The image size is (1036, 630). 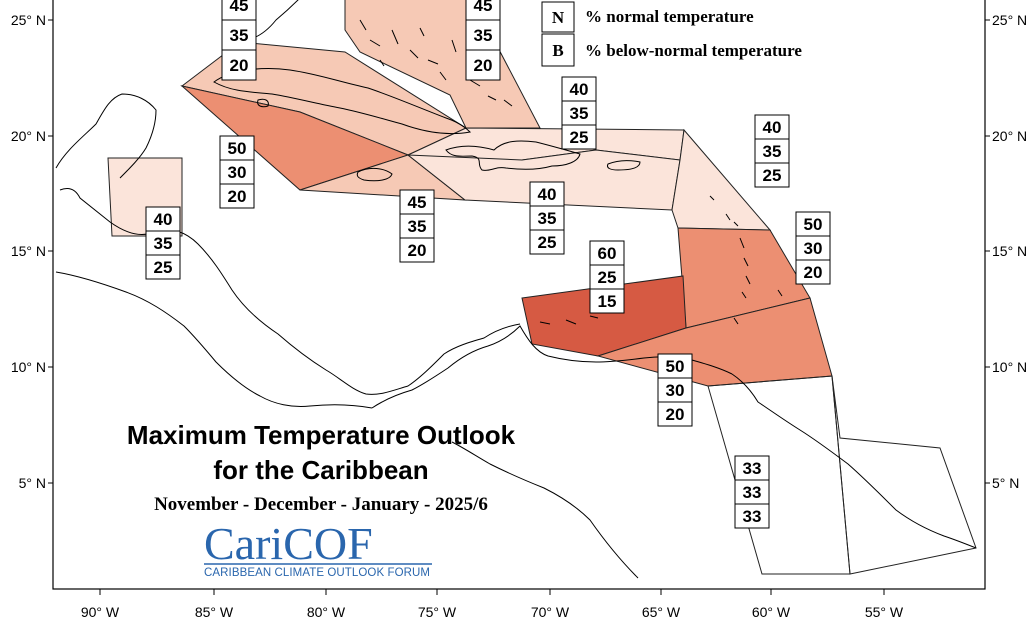 I want to click on legend-key-n: N, so click(x=558, y=17).